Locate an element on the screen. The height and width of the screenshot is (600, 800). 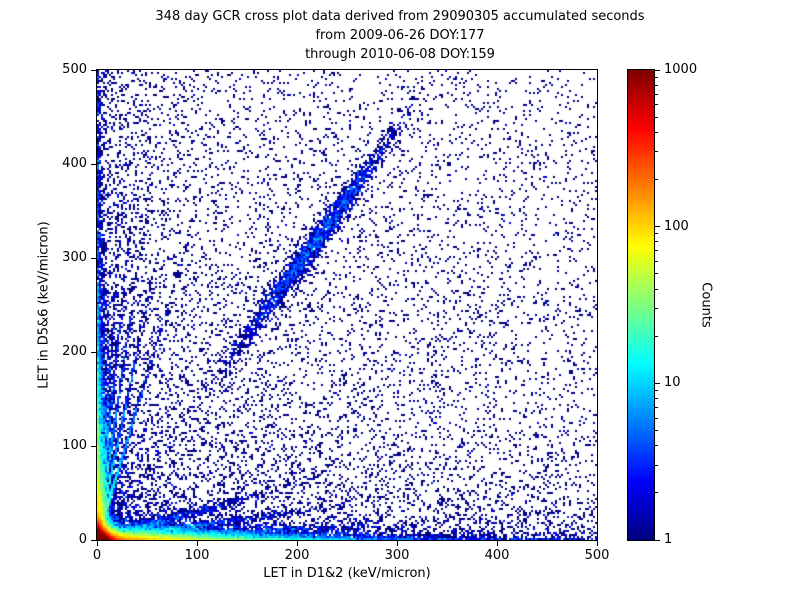
y-tick-label: 500 is located at coordinates (74, 69).